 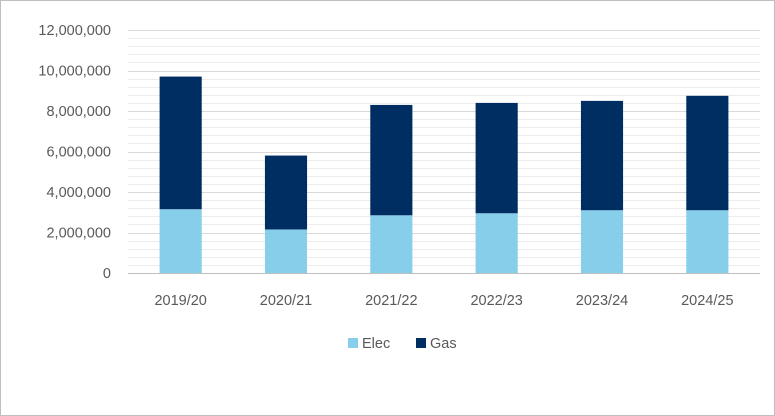 What do you see at coordinates (391, 301) in the screenshot?
I see `x-tick-label: 2021/22` at bounding box center [391, 301].